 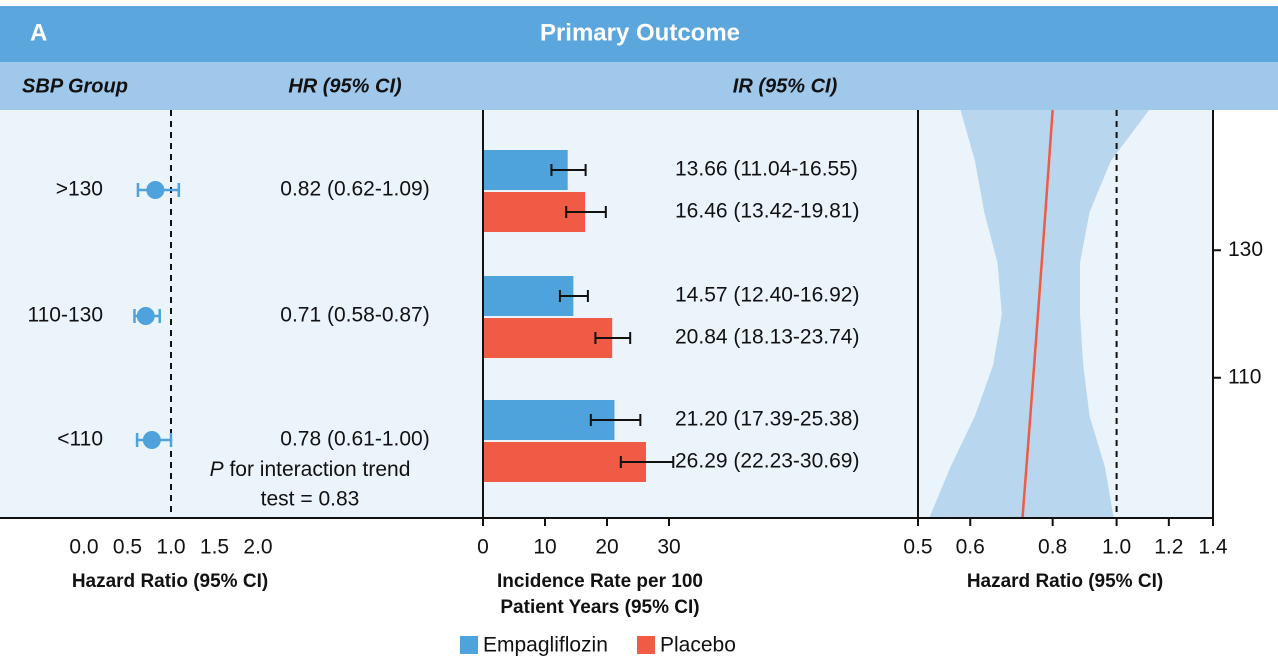 What do you see at coordinates (545, 645) in the screenshot?
I see `legend-label: Empagliflozin` at bounding box center [545, 645].